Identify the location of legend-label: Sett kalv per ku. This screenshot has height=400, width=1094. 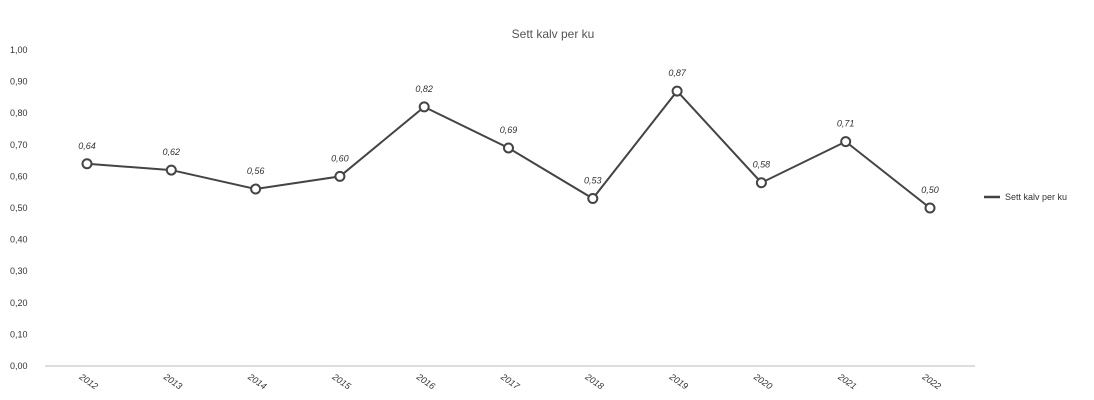
(1036, 197).